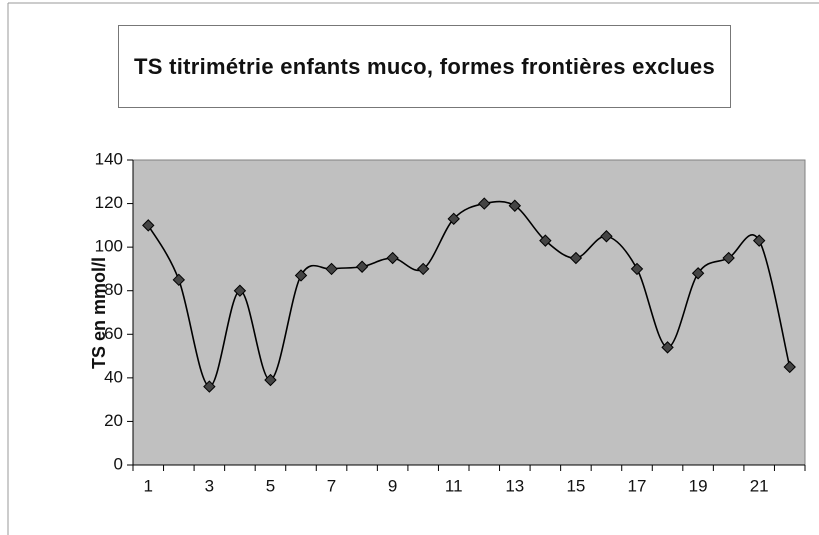  What do you see at coordinates (113, 376) in the screenshot?
I see `y-tick-label: 40` at bounding box center [113, 376].